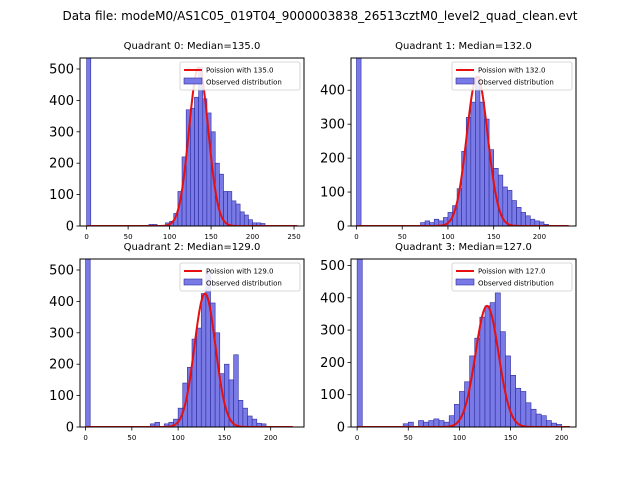 This screenshot has width=640, height=480. Describe the element at coordinates (463, 247) in the screenshot. I see `panel-title: Quadrant 3: Median=127.0` at that location.